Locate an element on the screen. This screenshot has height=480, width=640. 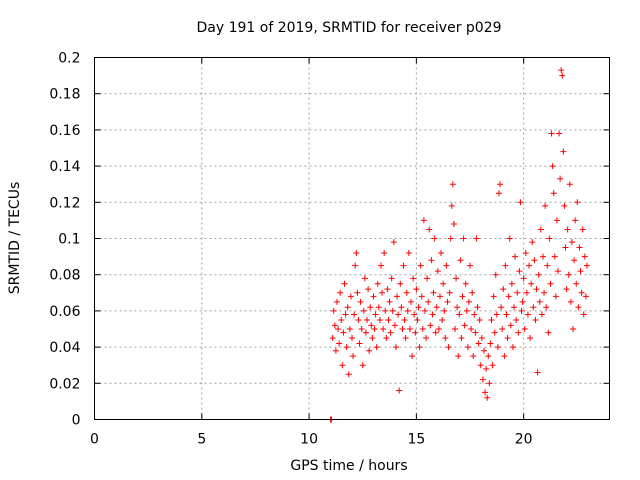
x-tick-label: 10 is located at coordinates (309, 440).